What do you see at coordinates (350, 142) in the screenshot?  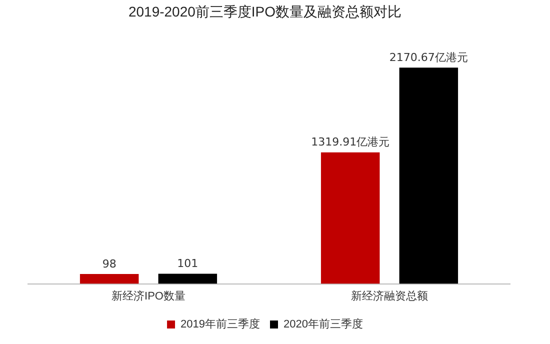 I see `data-label: 1319.91亿港元` at bounding box center [350, 142].